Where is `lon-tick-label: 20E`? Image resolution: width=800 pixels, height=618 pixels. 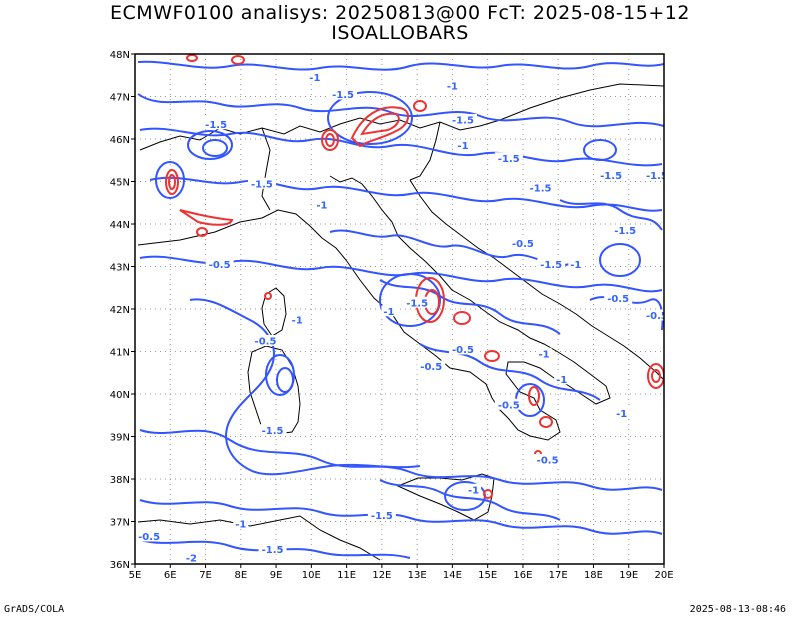 lon-tick-label: 20E is located at coordinates (663, 575).